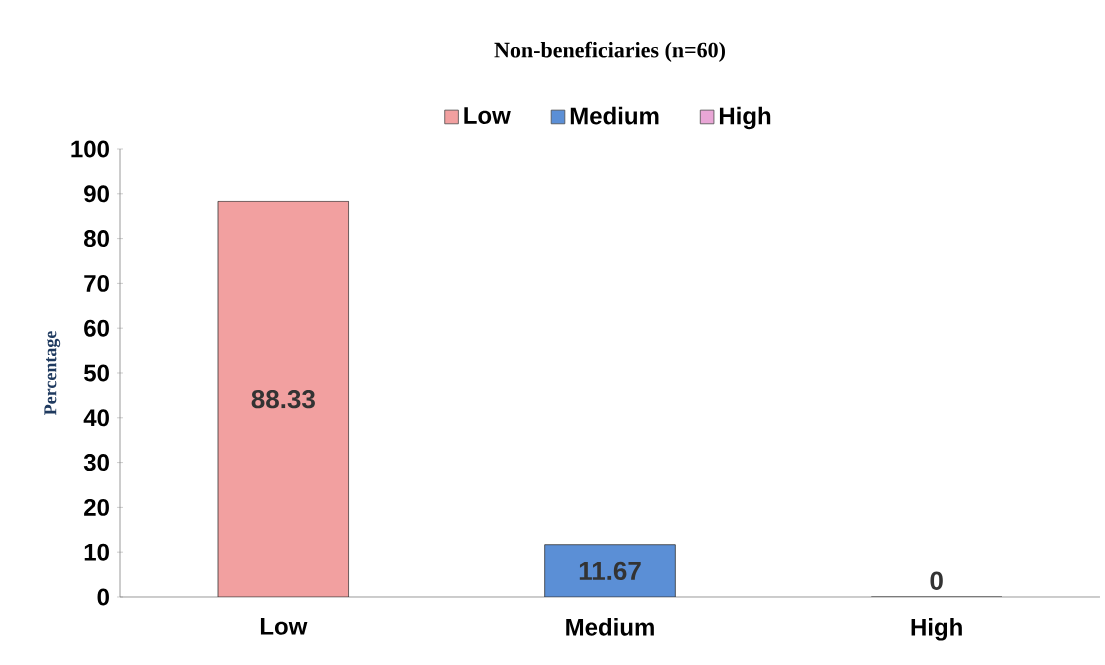 The width and height of the screenshot is (1105, 665). I want to click on chart-title: Non-beneficiaries (n=60), so click(609, 51).